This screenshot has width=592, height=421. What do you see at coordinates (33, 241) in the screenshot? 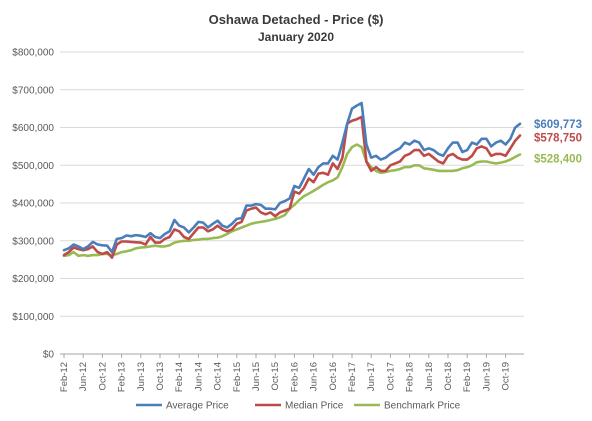
I see `y-tick-label: $300,000` at bounding box center [33, 241].